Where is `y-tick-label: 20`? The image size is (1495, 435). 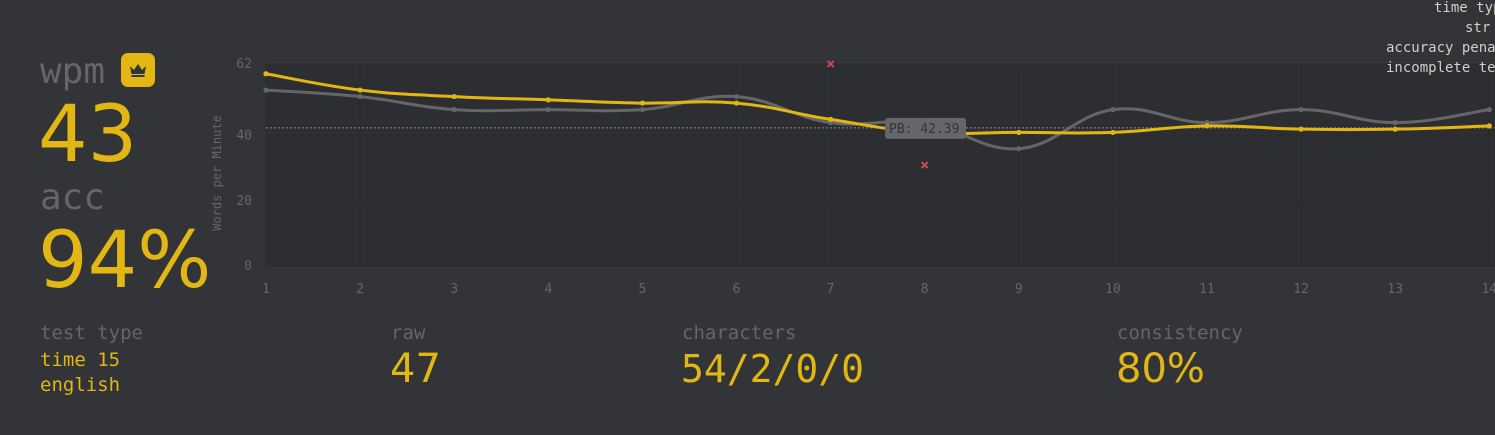
y-tick-label: 20 is located at coordinates (244, 201).